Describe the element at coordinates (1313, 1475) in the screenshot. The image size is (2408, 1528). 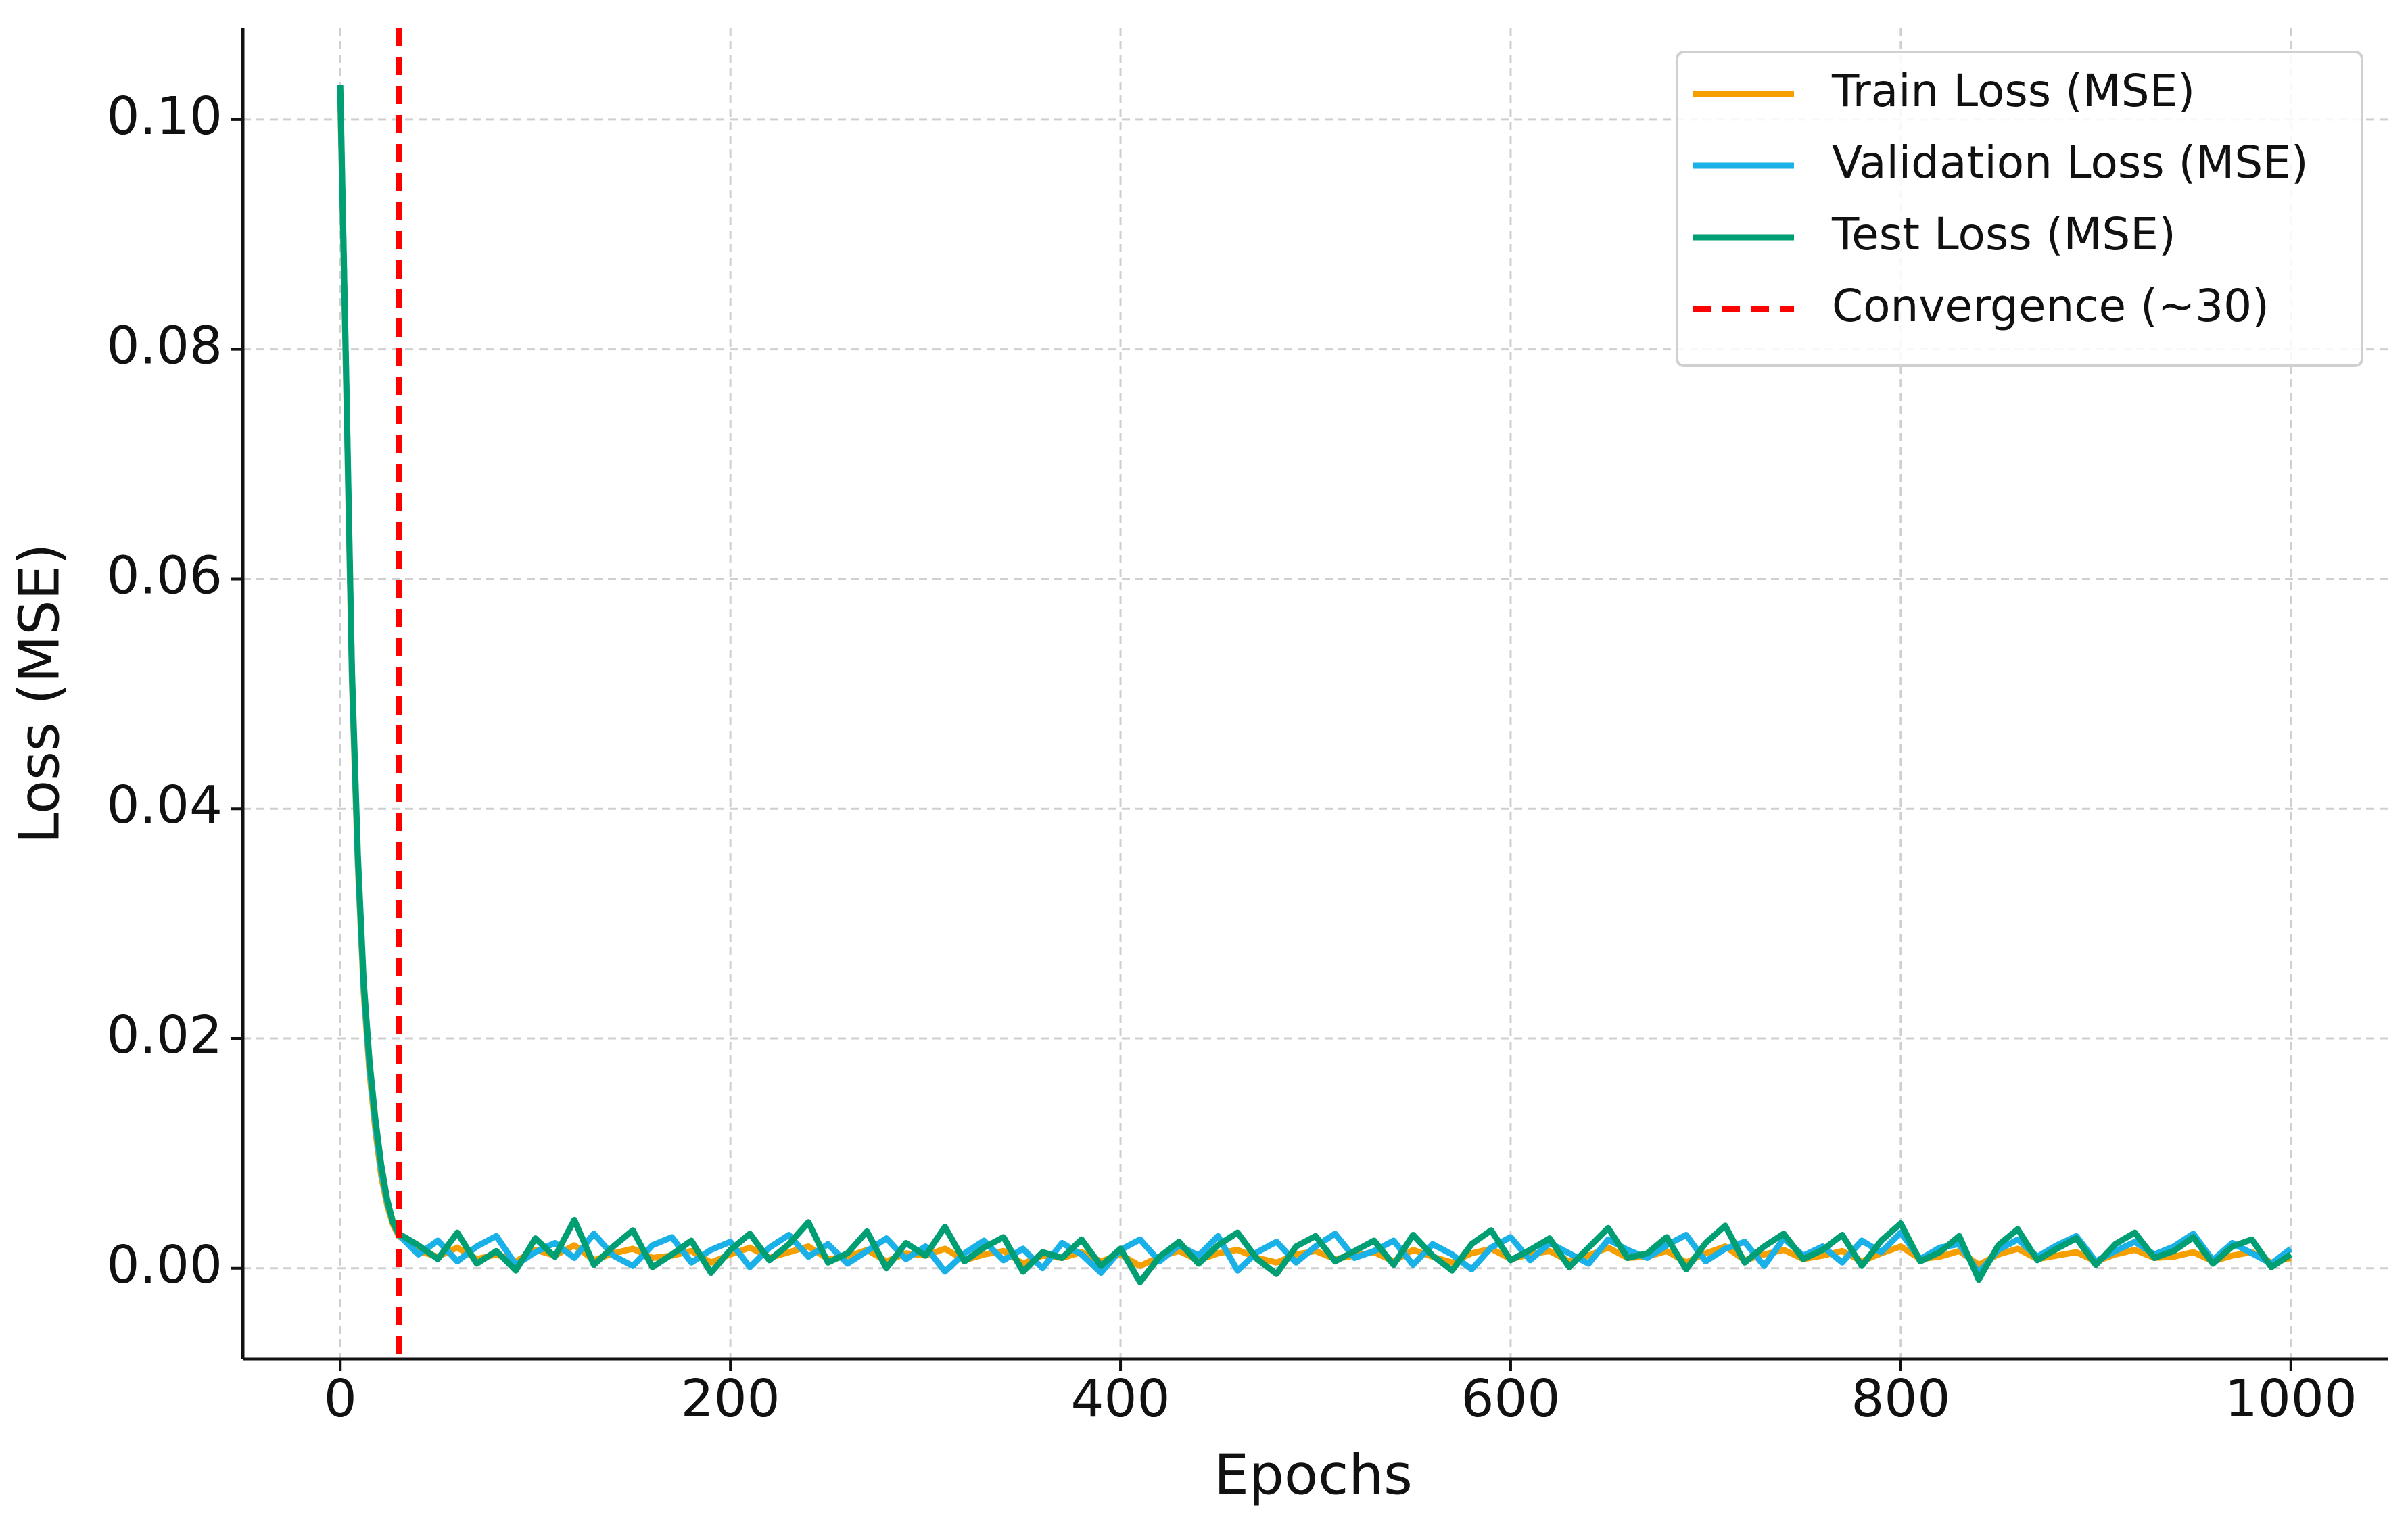
I see `x-axis-label: Epochs` at that location.